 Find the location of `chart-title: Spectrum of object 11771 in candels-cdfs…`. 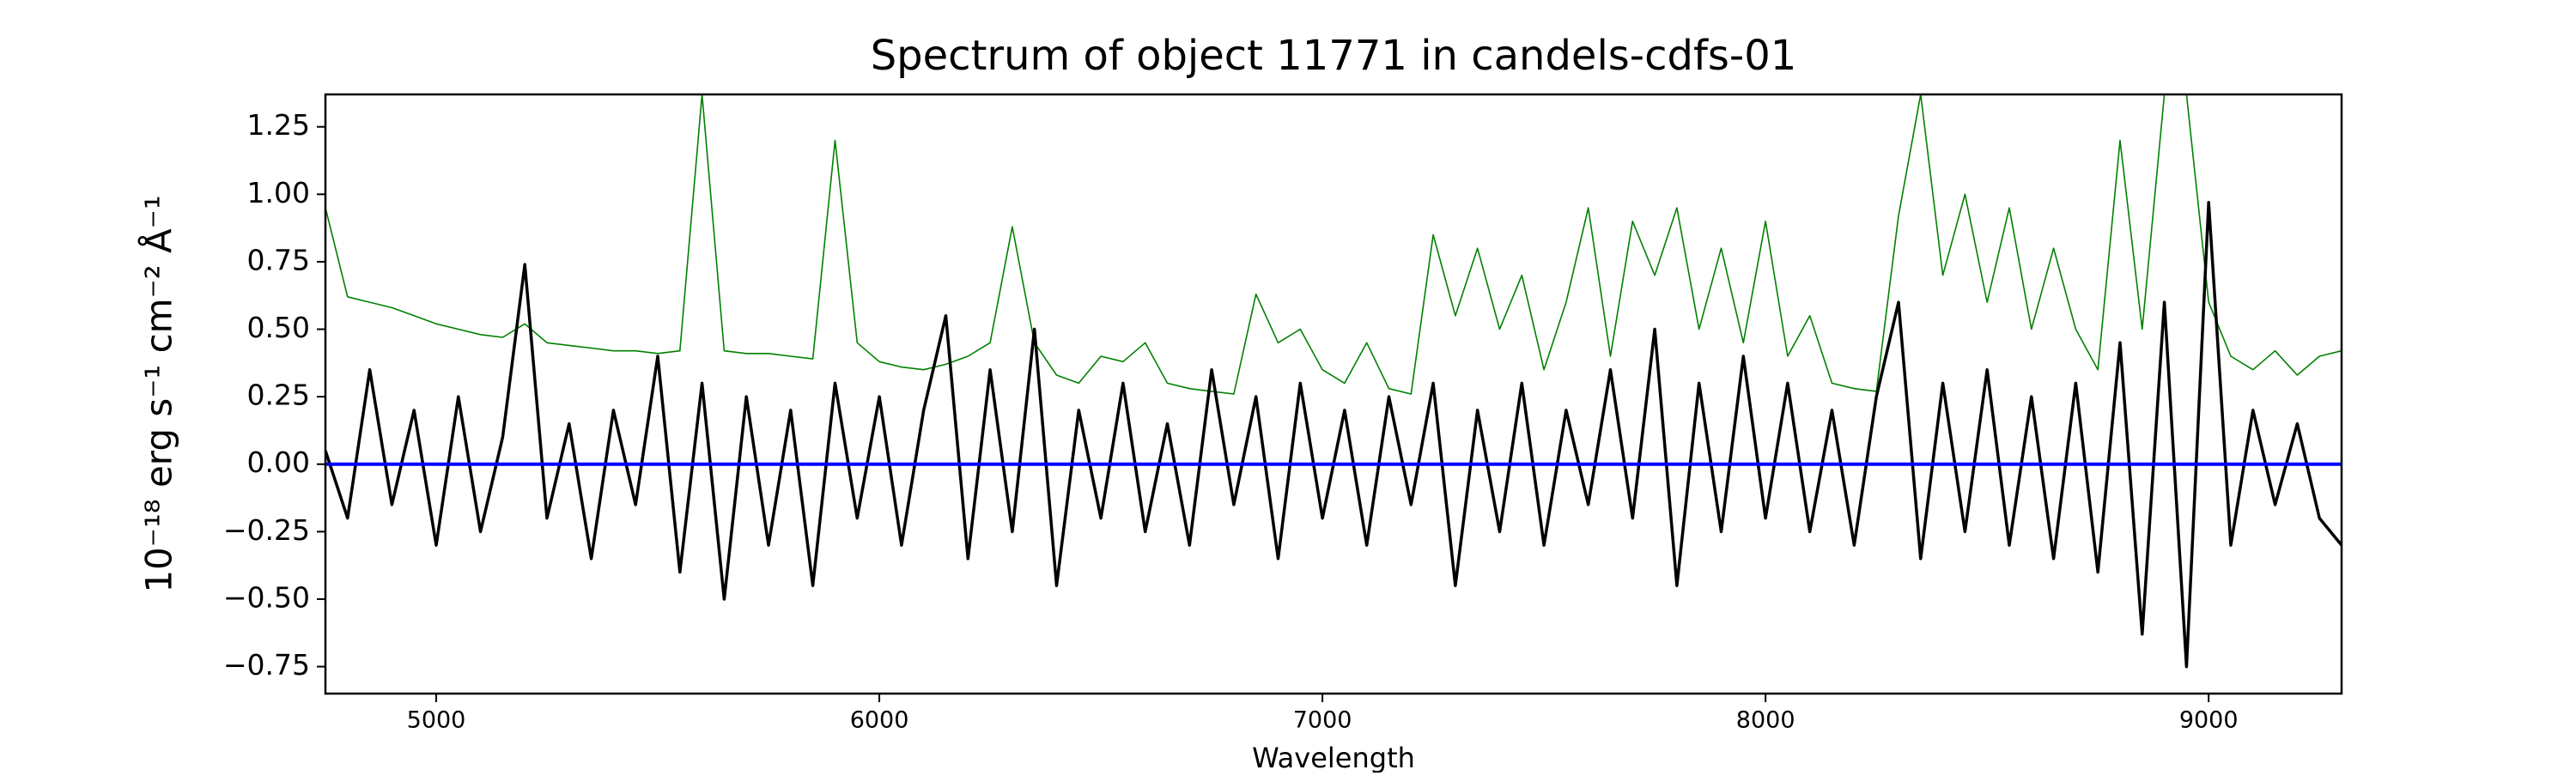

chart-title: Spectrum of object 11771 in candels-cdfs… is located at coordinates (1334, 56).